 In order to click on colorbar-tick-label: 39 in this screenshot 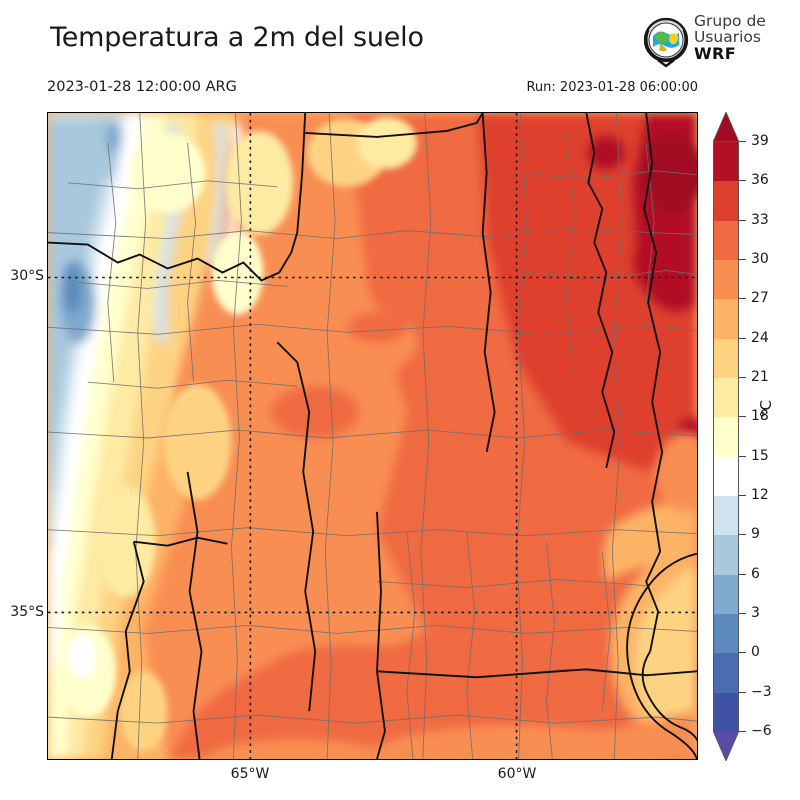, I will do `click(760, 141)`.